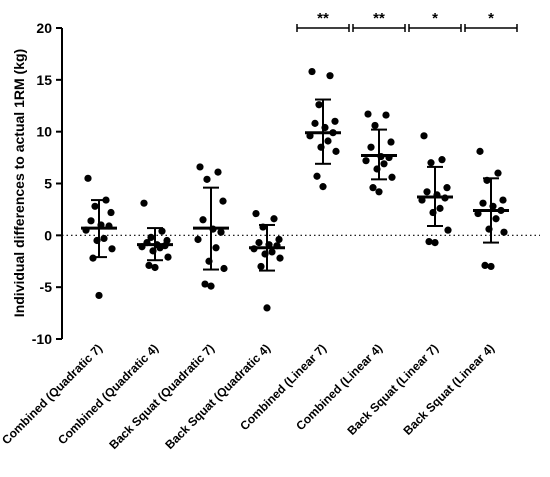 This screenshot has width=550, height=477. I want to click on x-category-label: Back Squat (Linear 4), so click(448, 389).